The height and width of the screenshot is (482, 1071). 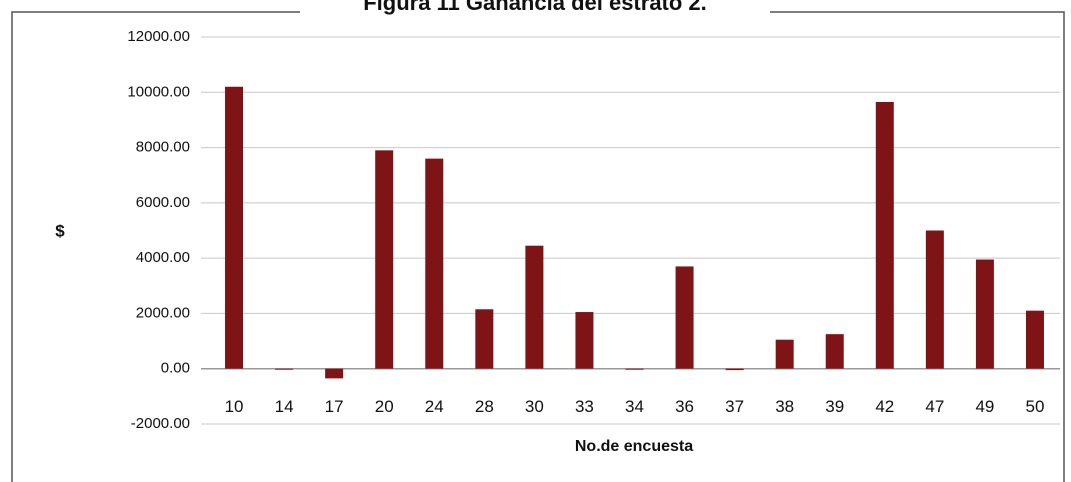 I want to click on x-tick-label: 17, so click(x=334, y=406).